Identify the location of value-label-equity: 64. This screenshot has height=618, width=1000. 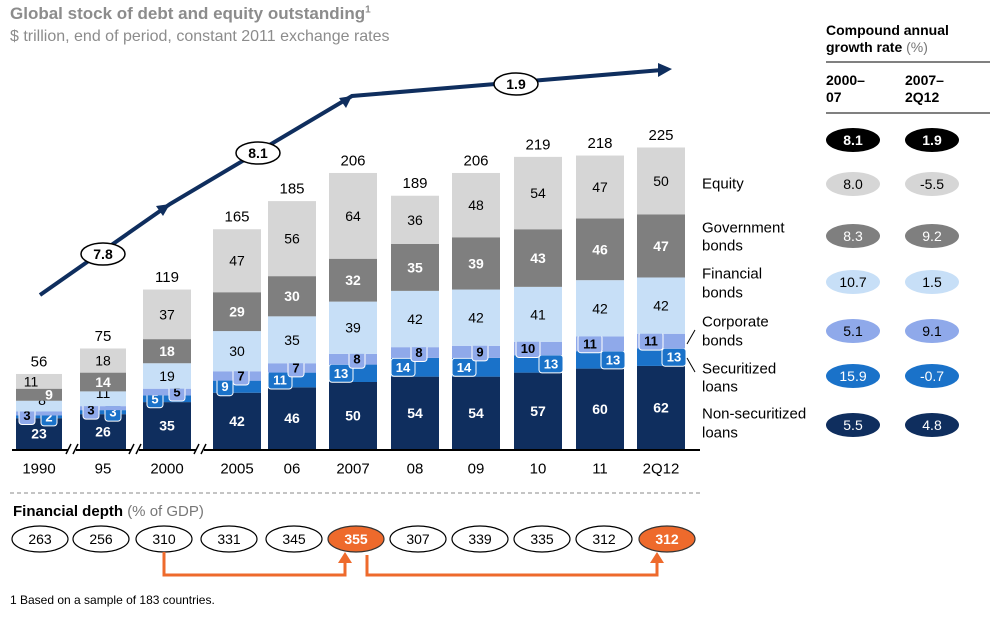
(353, 216).